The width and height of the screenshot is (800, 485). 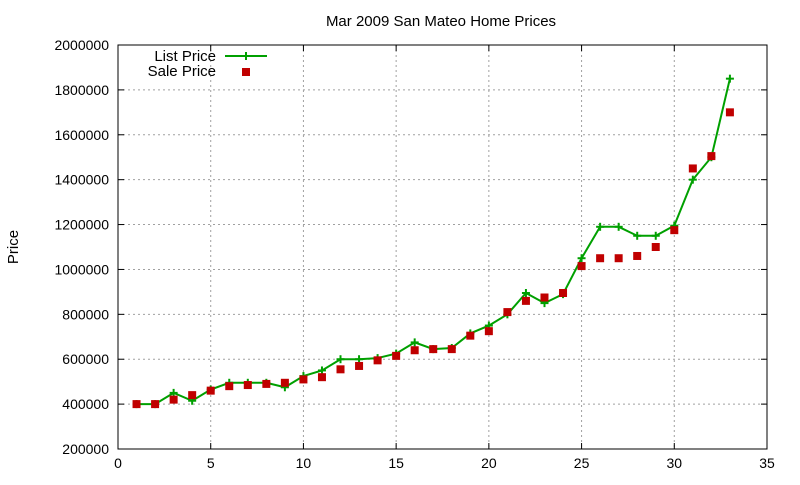 I want to click on y-tick-label: 200000, so click(x=85, y=449).